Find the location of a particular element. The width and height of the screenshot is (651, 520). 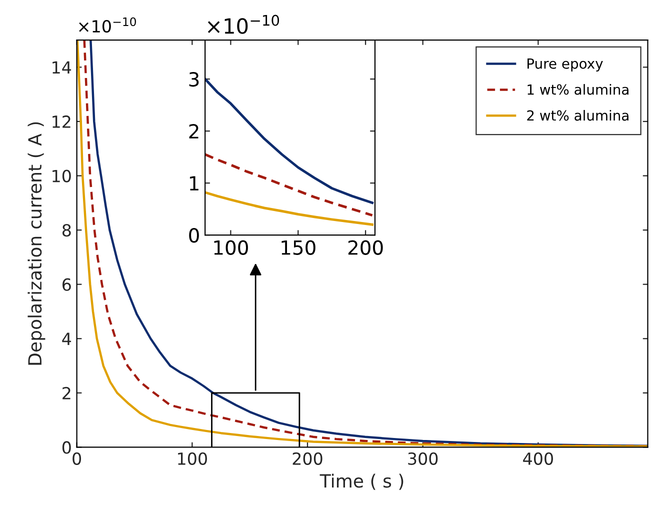

y-tick-label: 4 is located at coordinates (67, 338).